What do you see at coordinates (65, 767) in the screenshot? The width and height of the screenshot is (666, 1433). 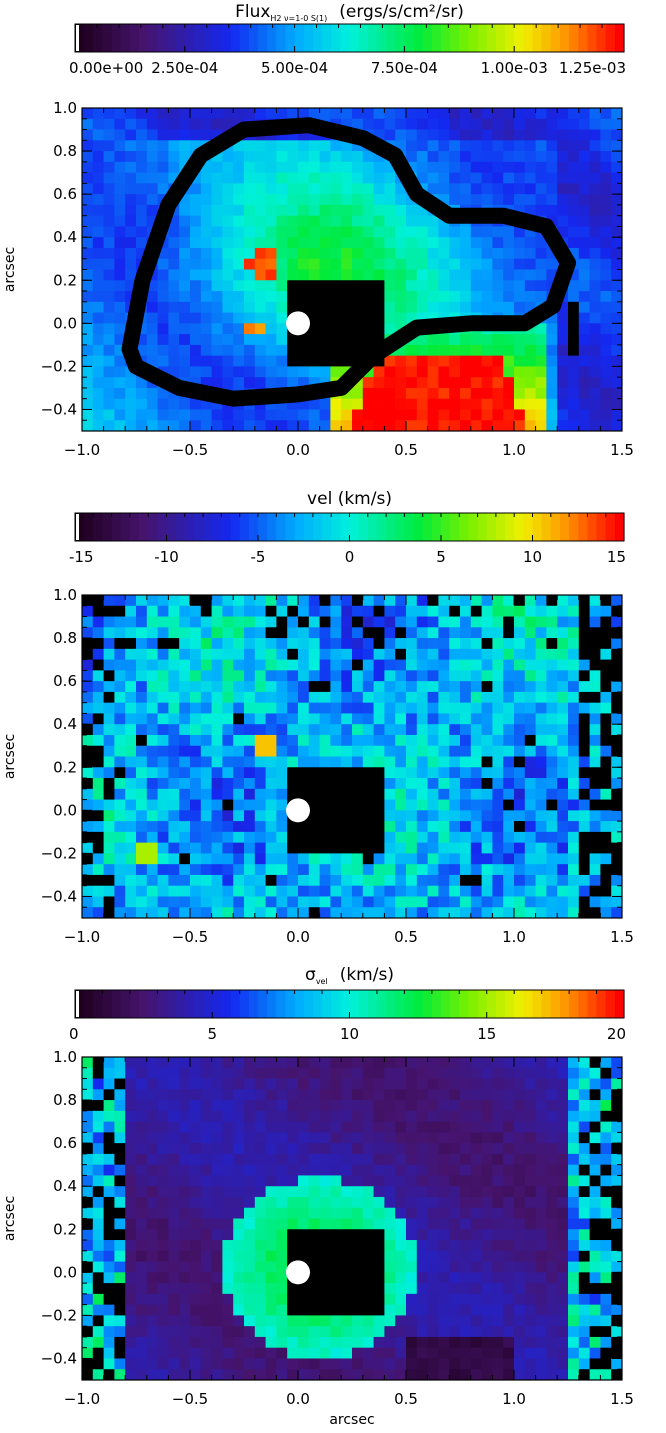 I see `y-tick-label: 0.2` at bounding box center [65, 767].